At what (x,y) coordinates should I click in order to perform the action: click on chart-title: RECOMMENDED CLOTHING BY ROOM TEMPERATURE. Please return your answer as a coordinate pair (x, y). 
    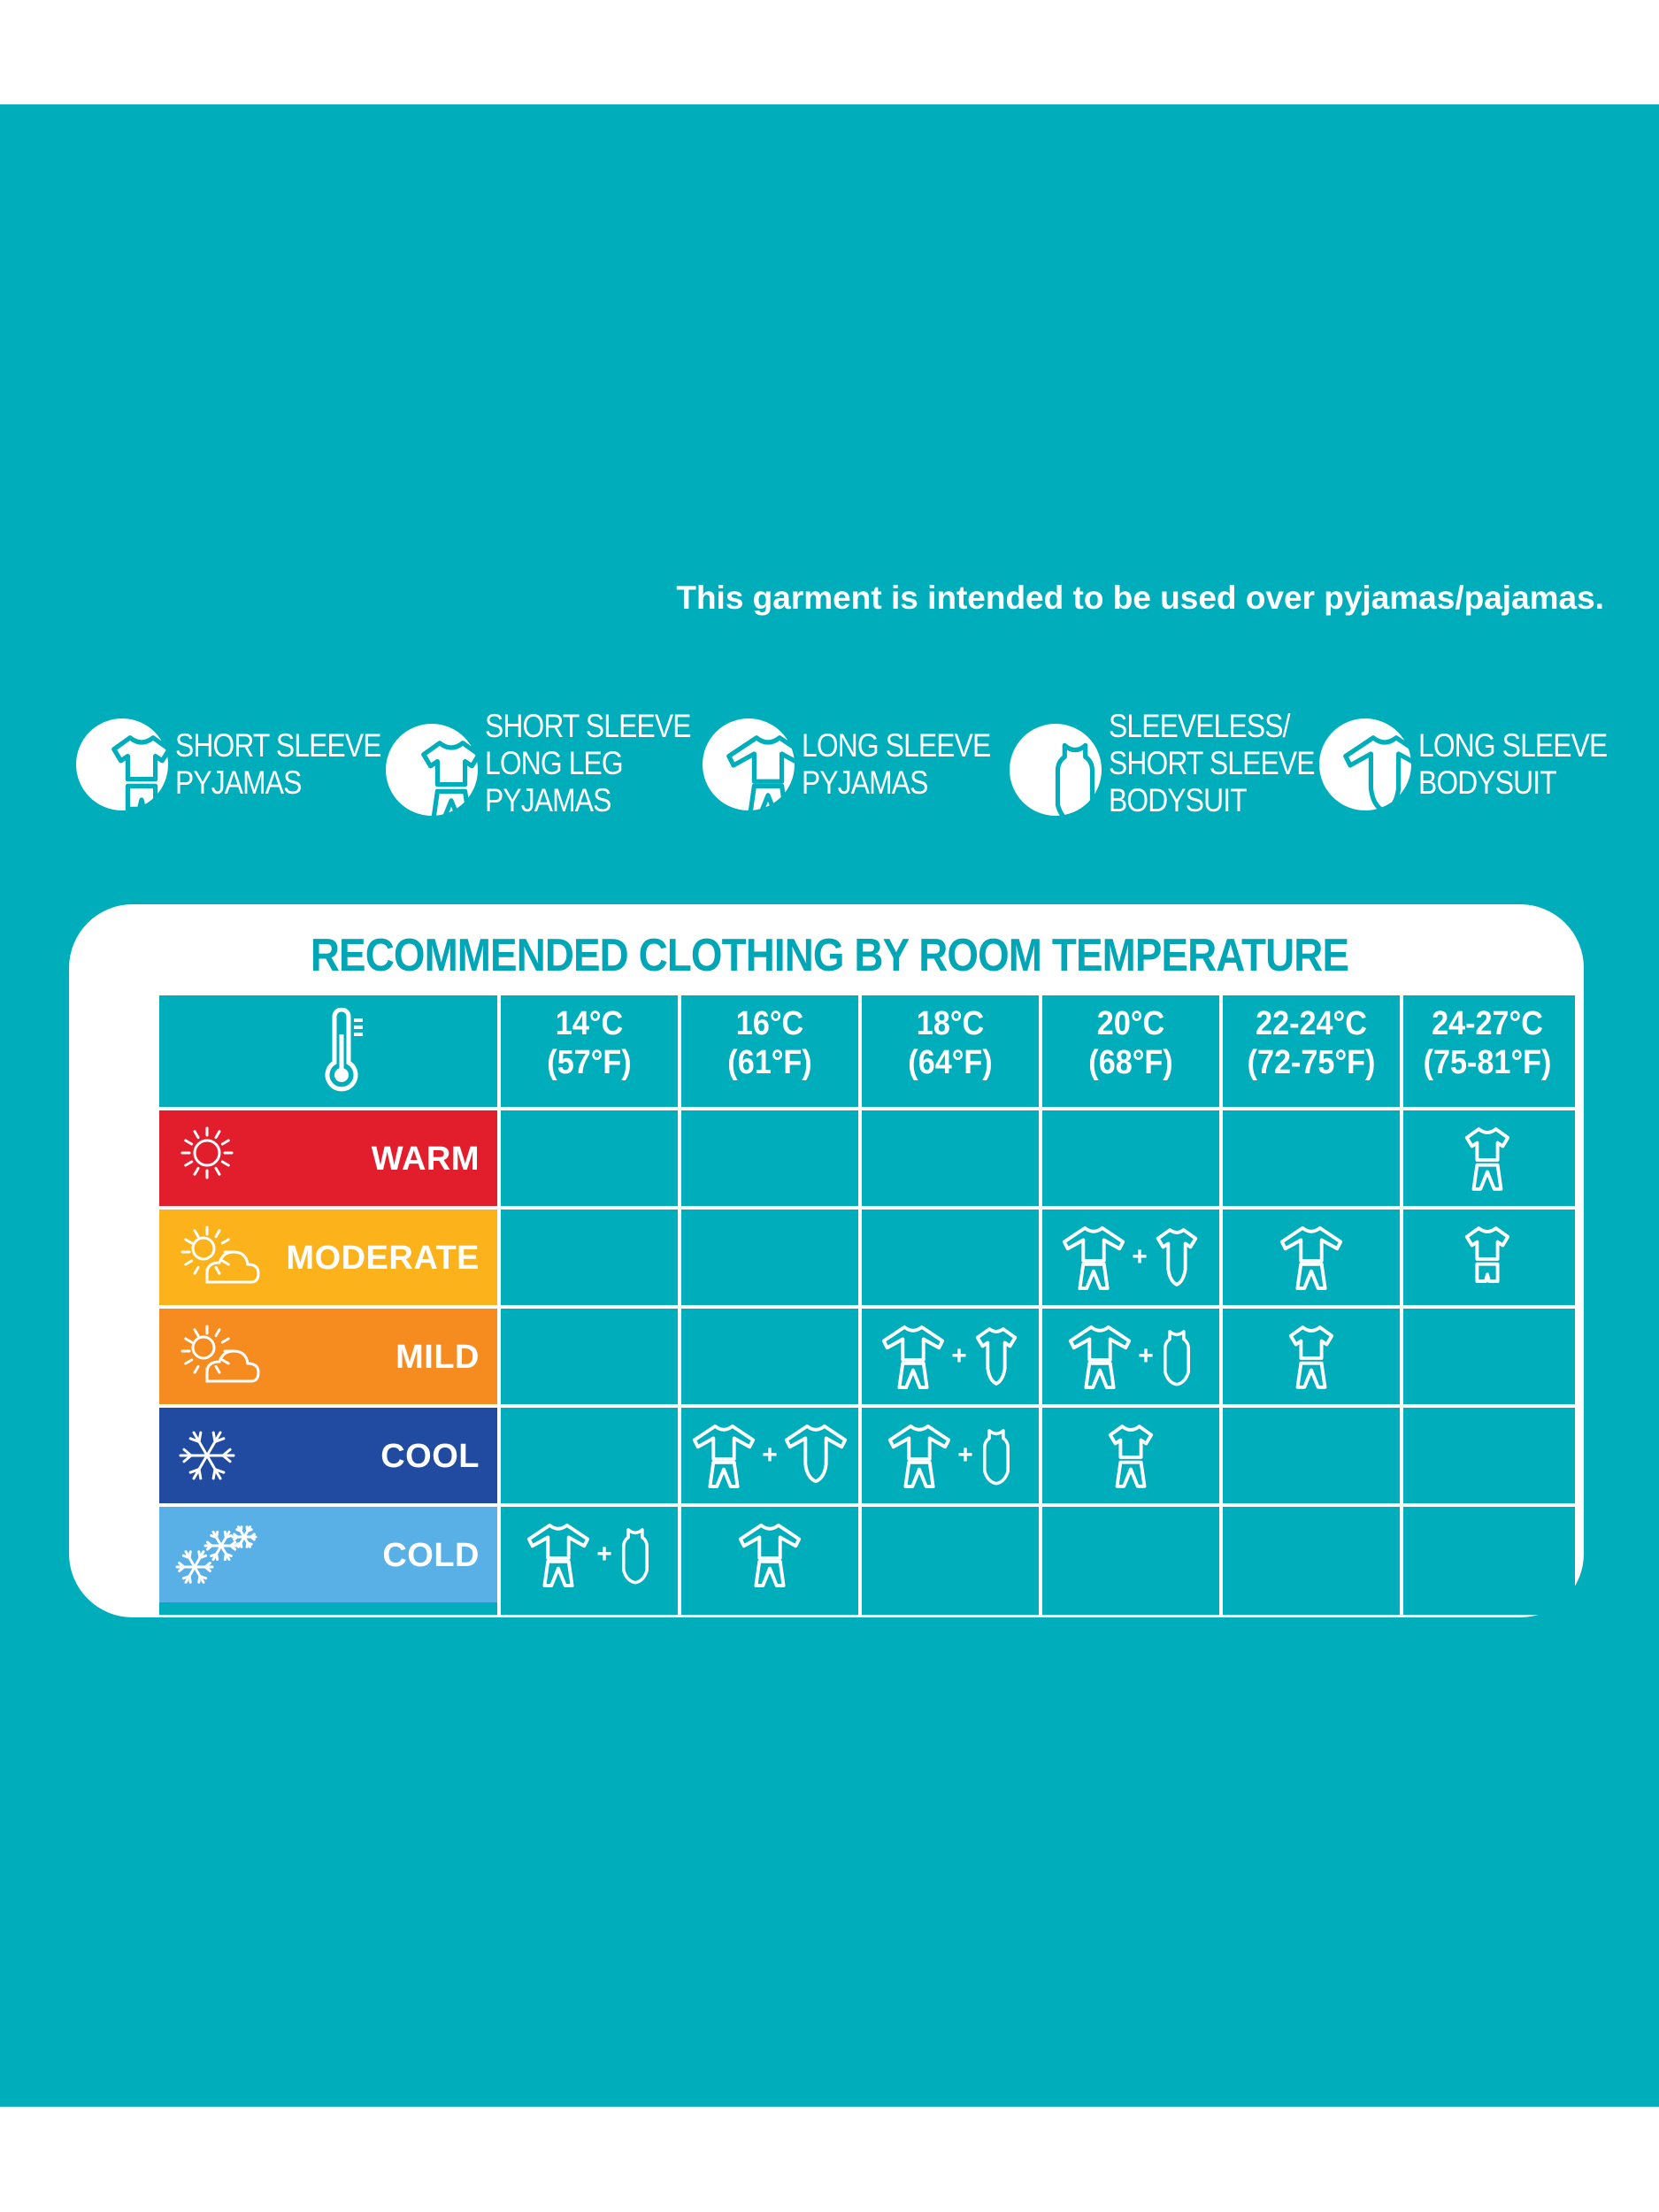
    Looking at the image, I should click on (830, 956).